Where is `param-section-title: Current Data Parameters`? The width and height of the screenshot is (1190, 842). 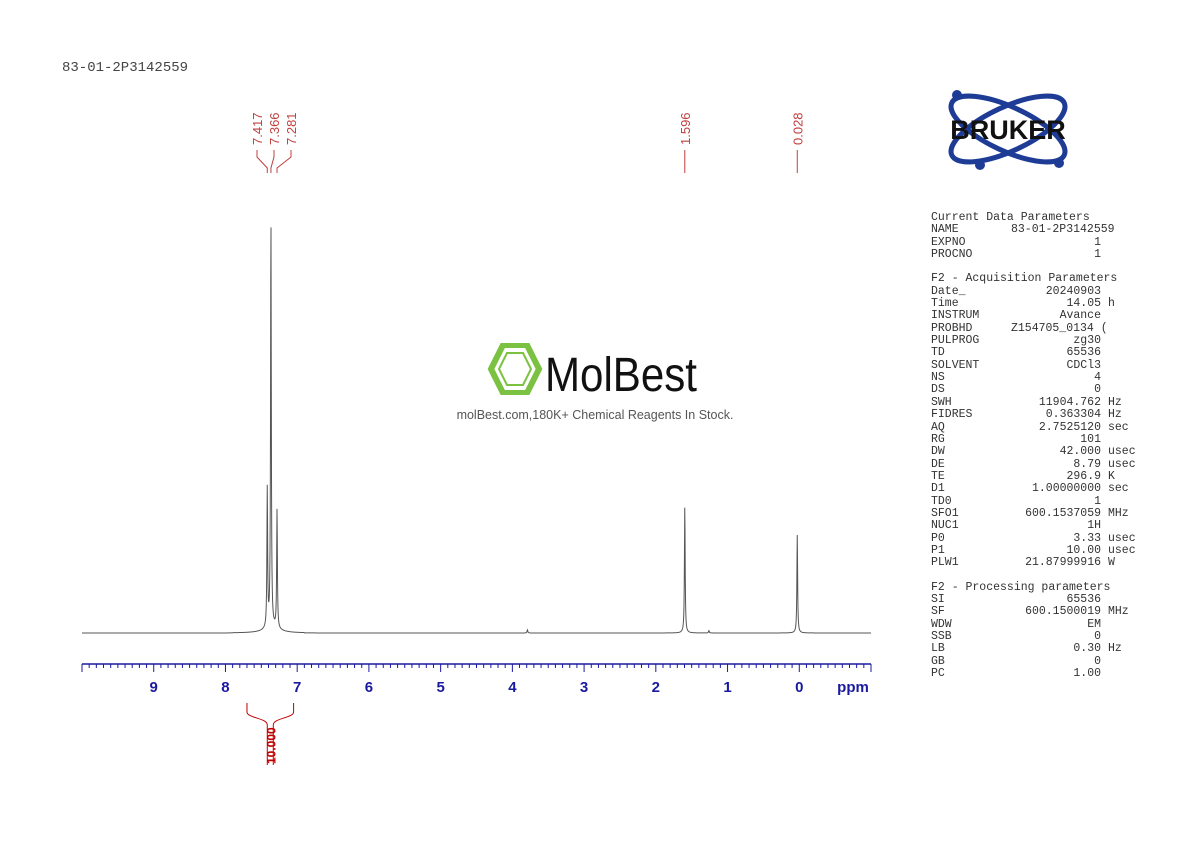
param-section-title: Current Data Parameters is located at coordinates (1010, 217).